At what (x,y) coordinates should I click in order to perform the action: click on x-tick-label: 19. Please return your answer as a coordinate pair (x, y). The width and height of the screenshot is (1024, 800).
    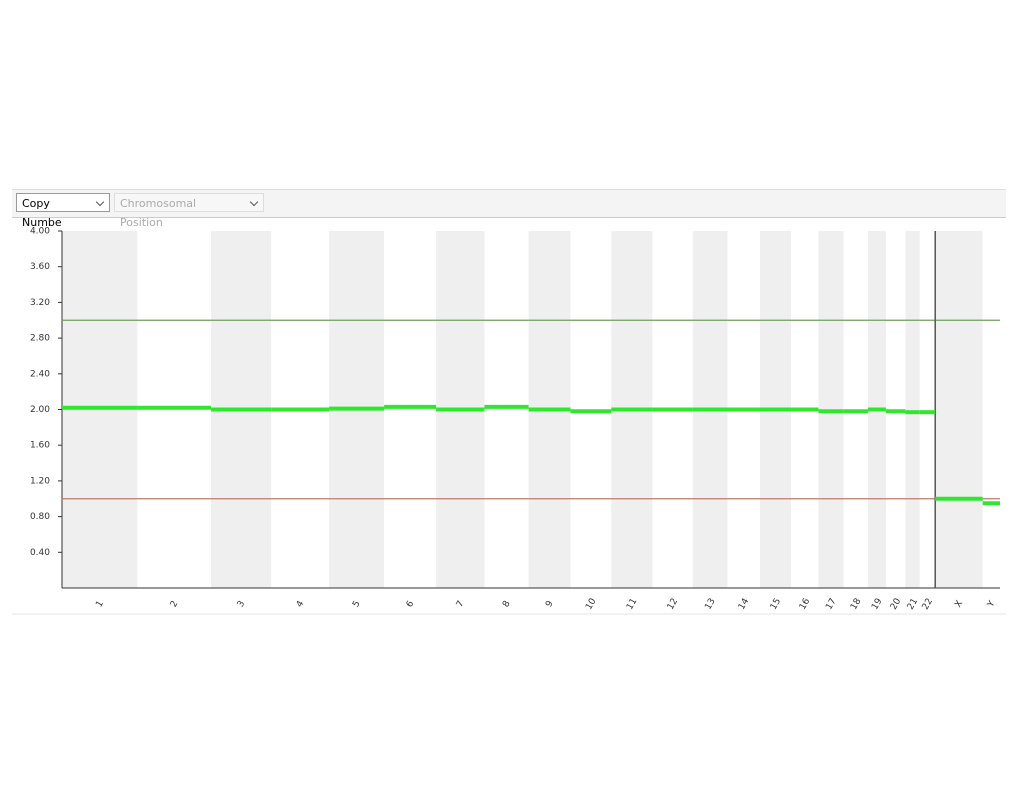
    Looking at the image, I should click on (877, 604).